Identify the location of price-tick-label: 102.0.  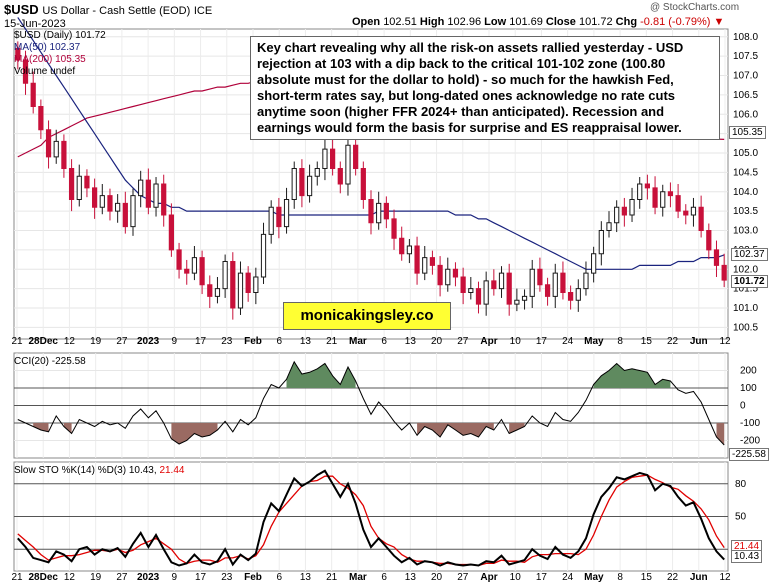
(745, 269).